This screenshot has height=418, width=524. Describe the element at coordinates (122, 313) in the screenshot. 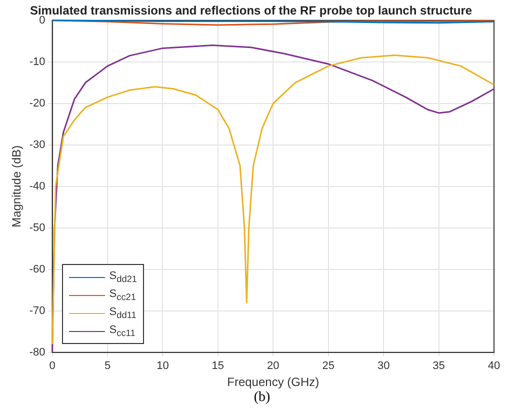

I see `legend-label: S$_{dd11}$` at that location.